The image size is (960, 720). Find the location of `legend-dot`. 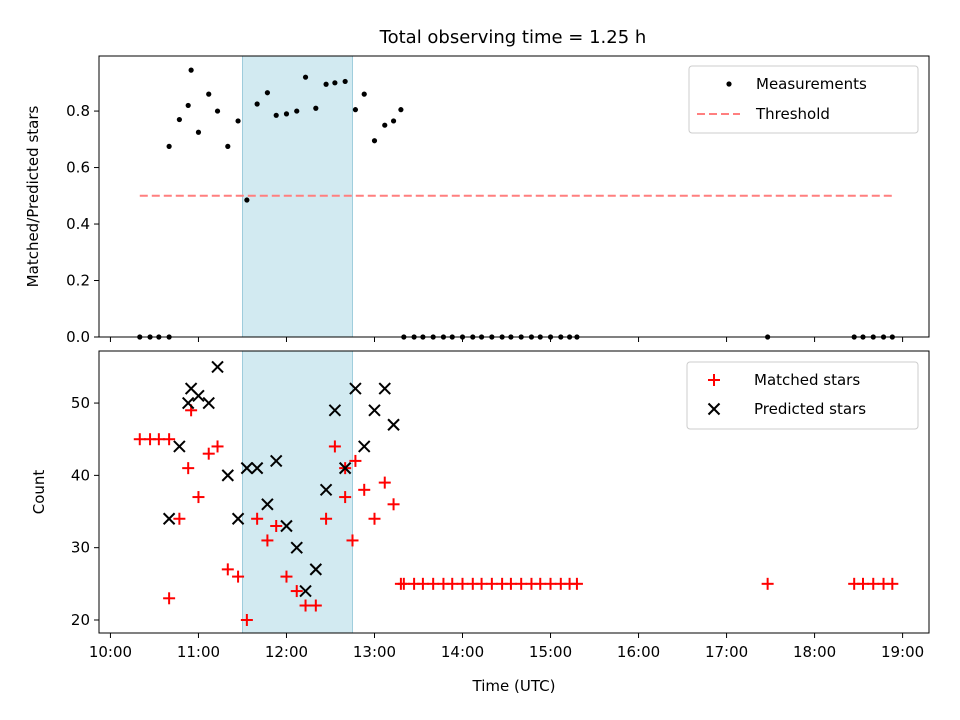

legend-dot is located at coordinates (729, 84).